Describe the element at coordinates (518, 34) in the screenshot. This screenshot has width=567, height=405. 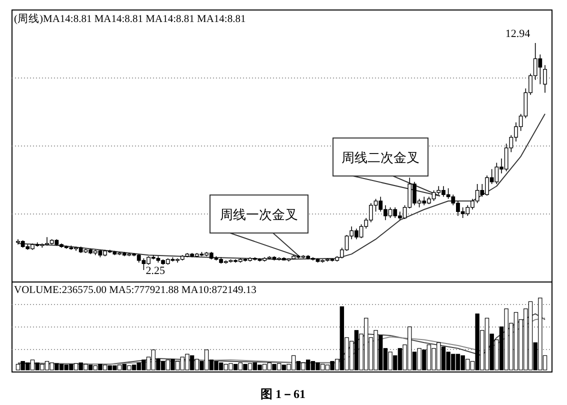
I see `text: 12.94` at that location.